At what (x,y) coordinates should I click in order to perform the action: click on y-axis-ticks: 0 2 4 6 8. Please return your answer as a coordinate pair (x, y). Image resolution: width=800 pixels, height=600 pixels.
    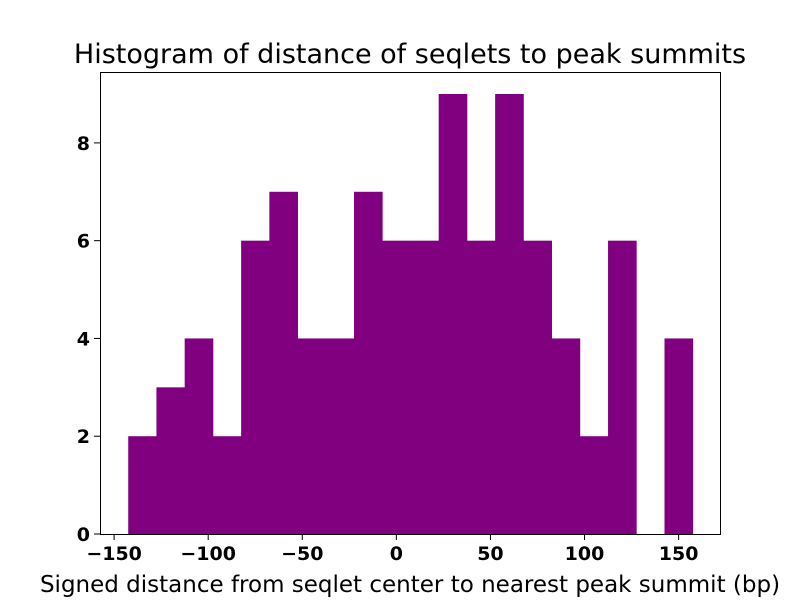
    Looking at the image, I should click on (88, 339).